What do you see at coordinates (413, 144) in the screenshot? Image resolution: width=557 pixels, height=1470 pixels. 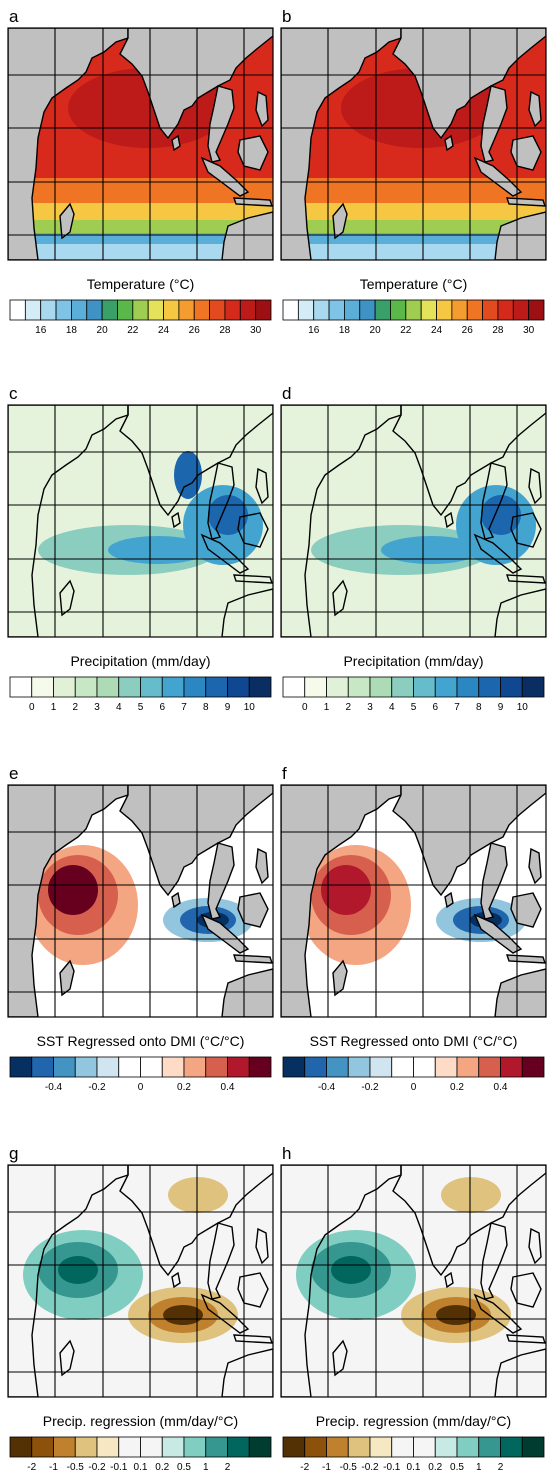 I see `map-panel-b` at bounding box center [413, 144].